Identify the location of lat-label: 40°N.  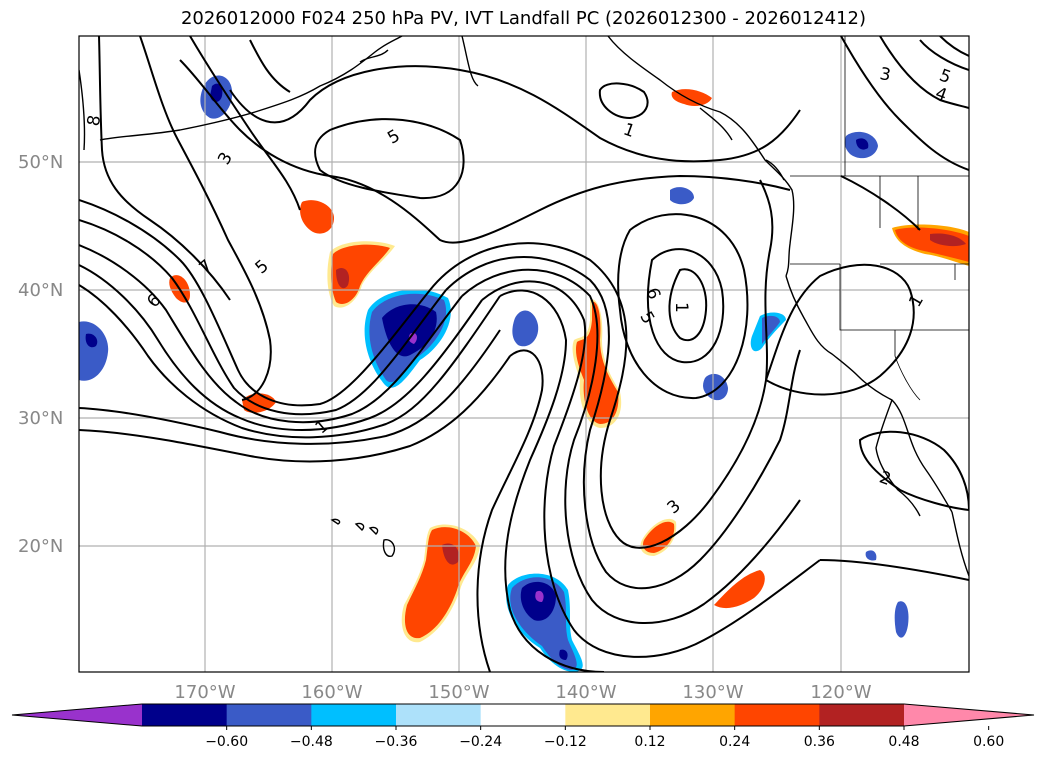
(40, 290).